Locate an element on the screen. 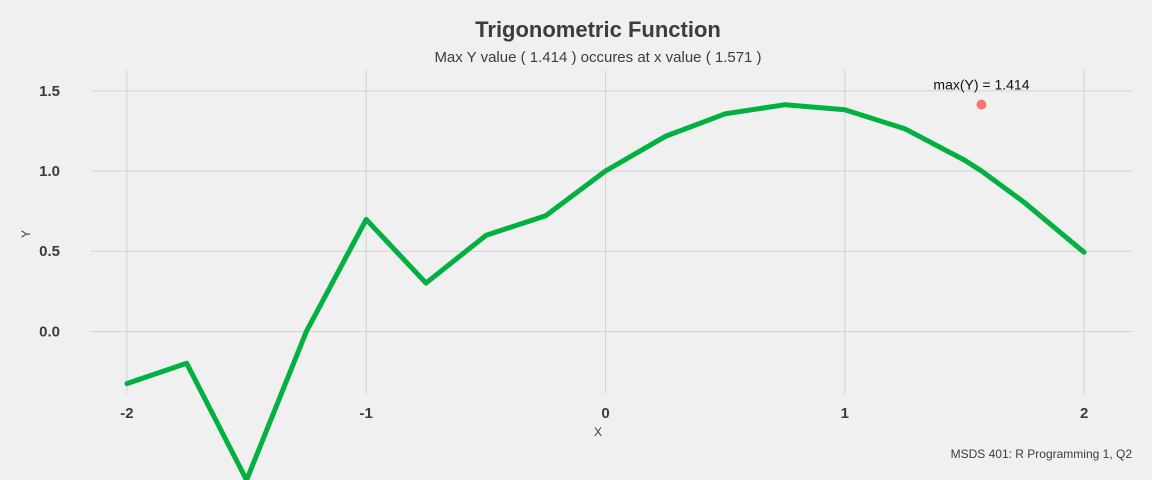 This screenshot has height=480, width=1152. x-tick-label: 2 is located at coordinates (1084, 413).